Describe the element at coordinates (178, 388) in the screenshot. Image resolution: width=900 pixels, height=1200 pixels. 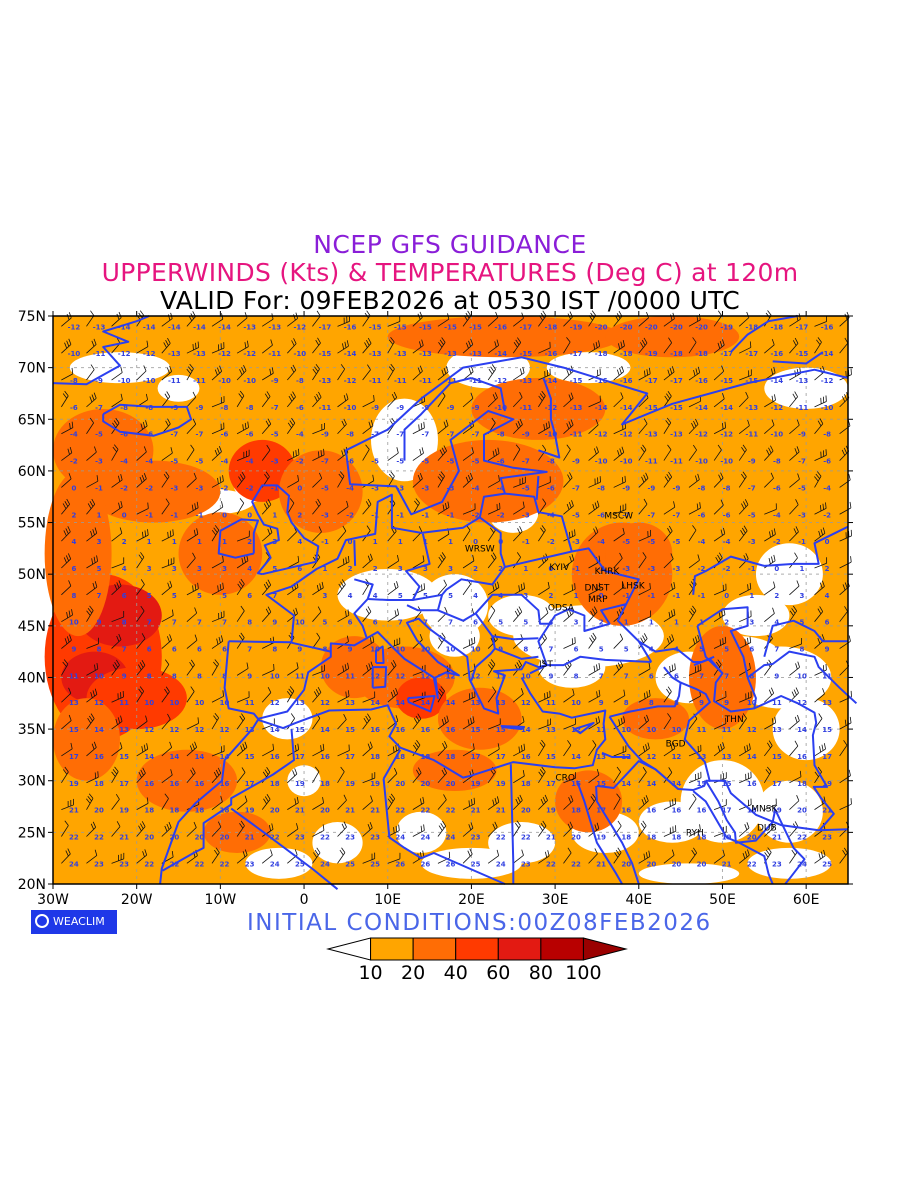
I see `calm-area` at that location.